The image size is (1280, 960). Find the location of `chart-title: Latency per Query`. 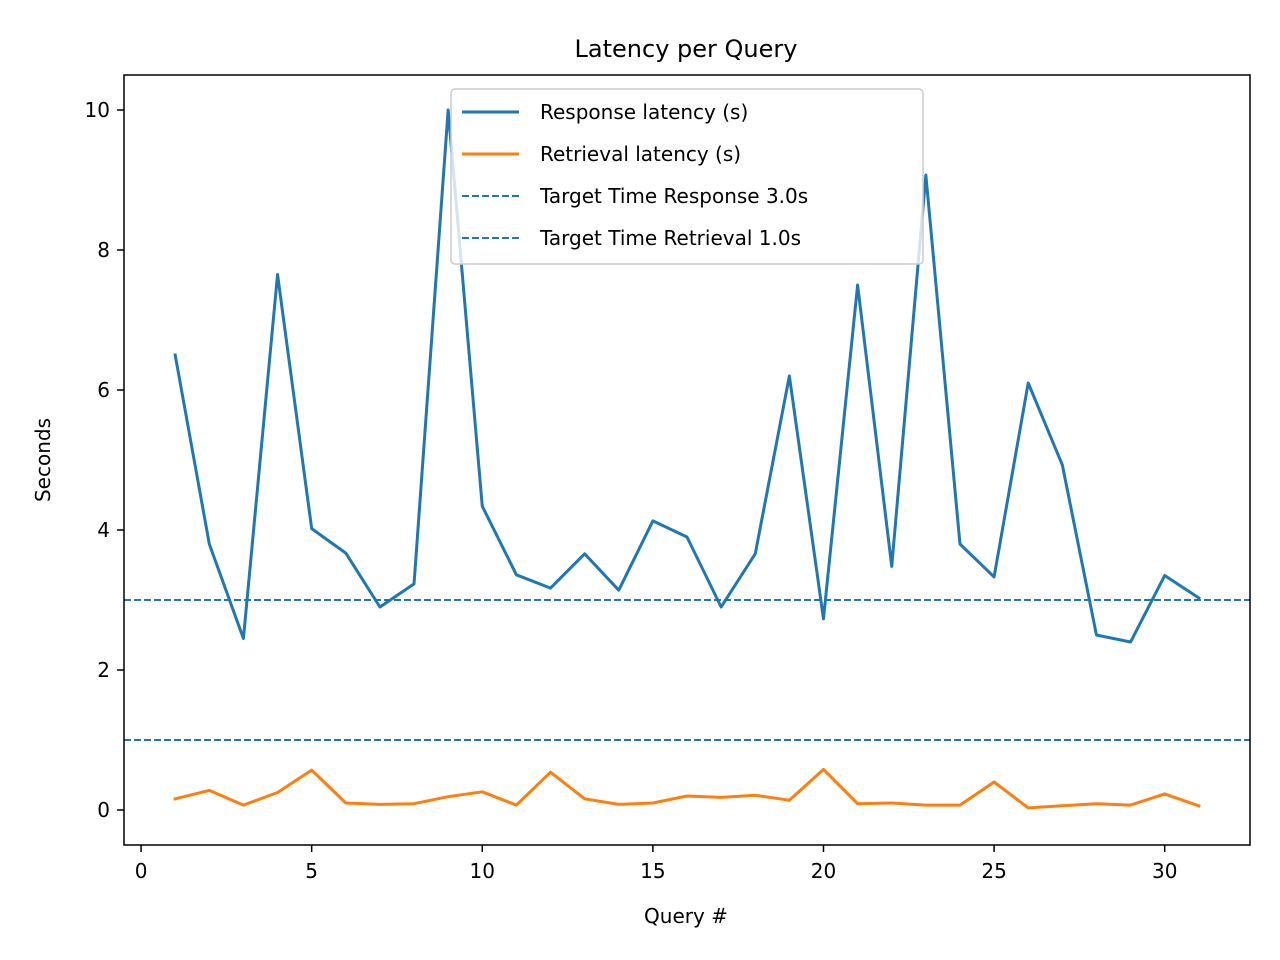

chart-title: Latency per Query is located at coordinates (686, 49).